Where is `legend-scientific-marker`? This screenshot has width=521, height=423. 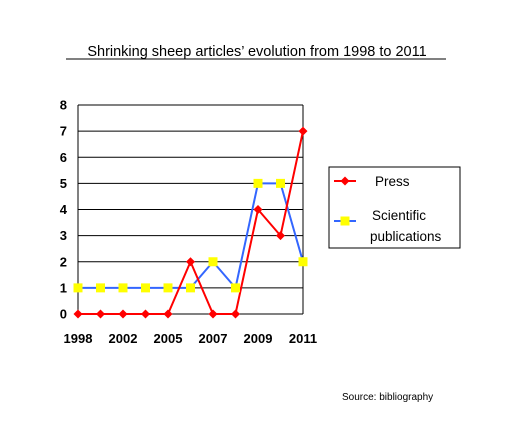
legend-scientific-marker is located at coordinates (345, 221).